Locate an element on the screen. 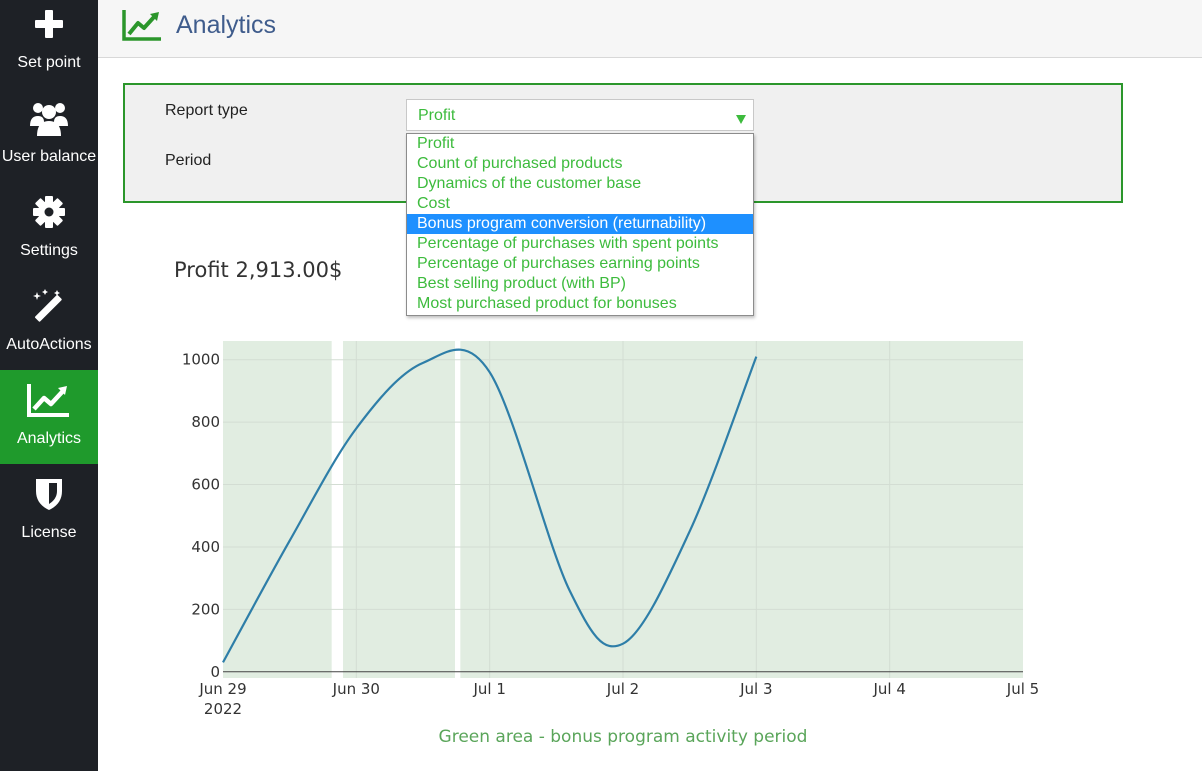  chart-line-icon is located at coordinates (49, 400).